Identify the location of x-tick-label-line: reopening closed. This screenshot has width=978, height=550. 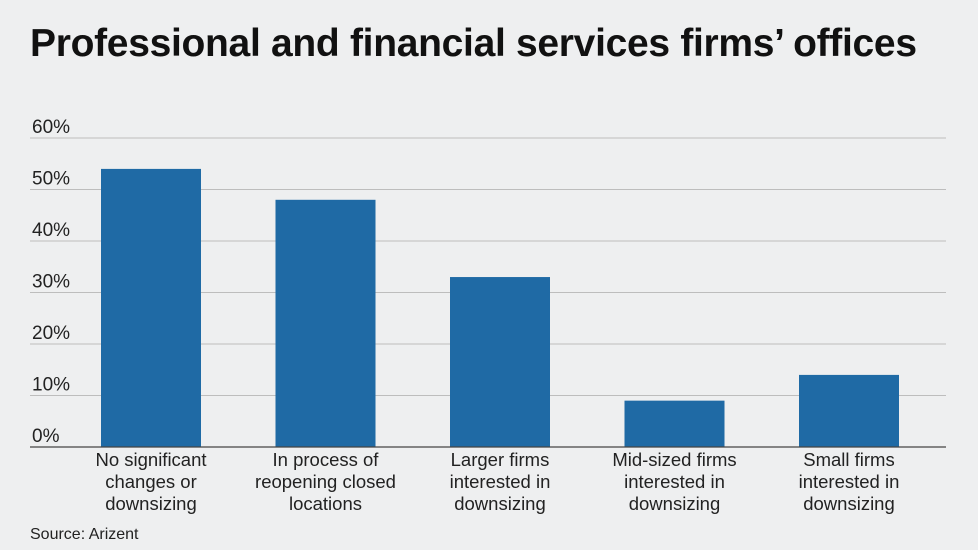
(325, 481).